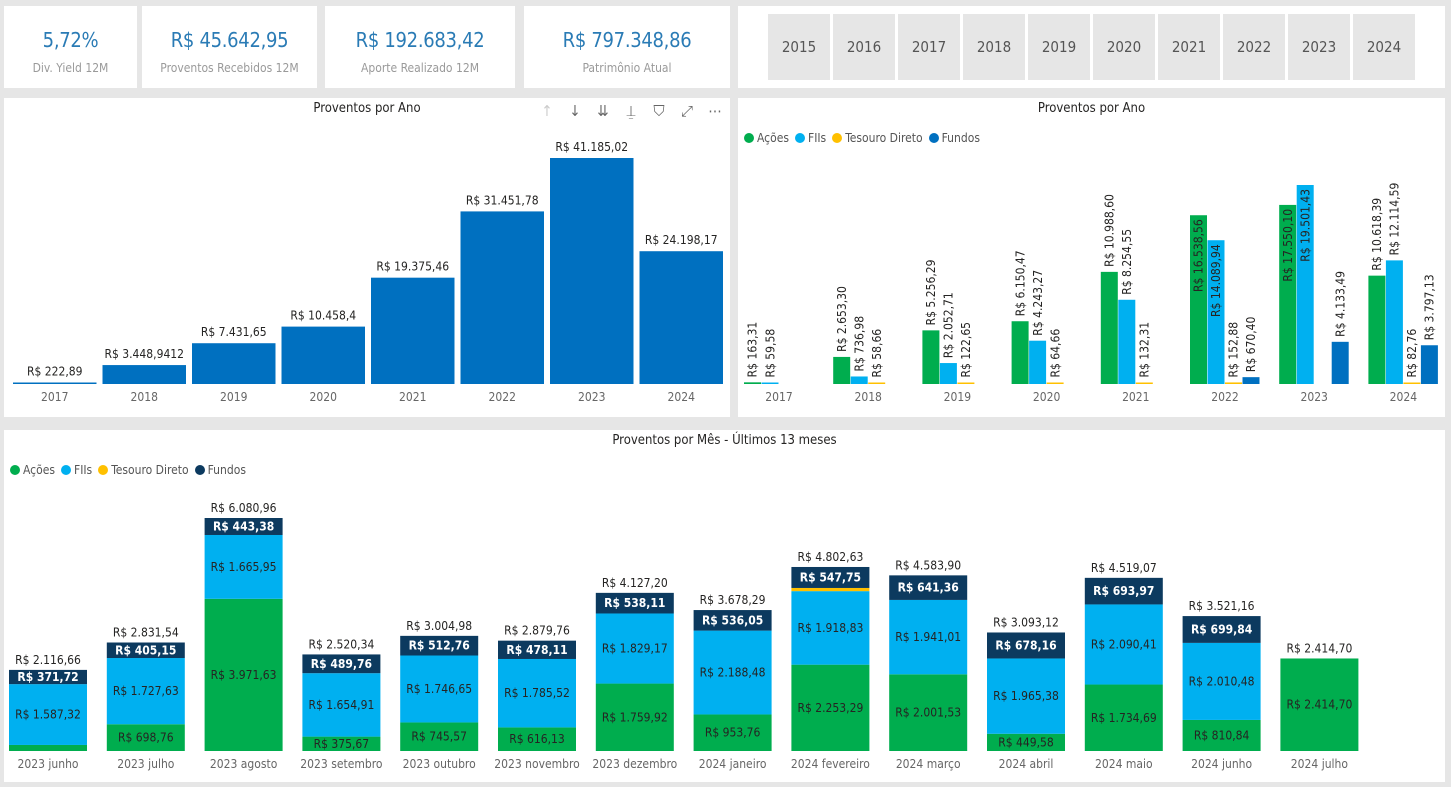 The height and width of the screenshot is (787, 1451). Describe the element at coordinates (931, 357) in the screenshot. I see `bar-Ações-2019` at that location.